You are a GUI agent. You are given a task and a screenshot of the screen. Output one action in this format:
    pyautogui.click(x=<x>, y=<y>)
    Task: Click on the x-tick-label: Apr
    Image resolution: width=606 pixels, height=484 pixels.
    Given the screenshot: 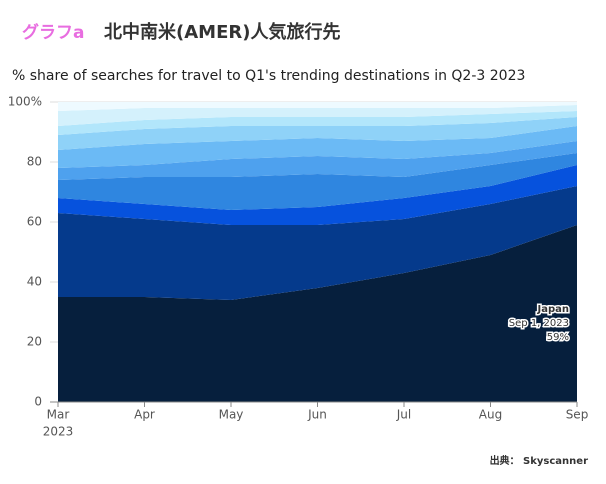 What is the action you would take?
    pyautogui.click(x=144, y=415)
    